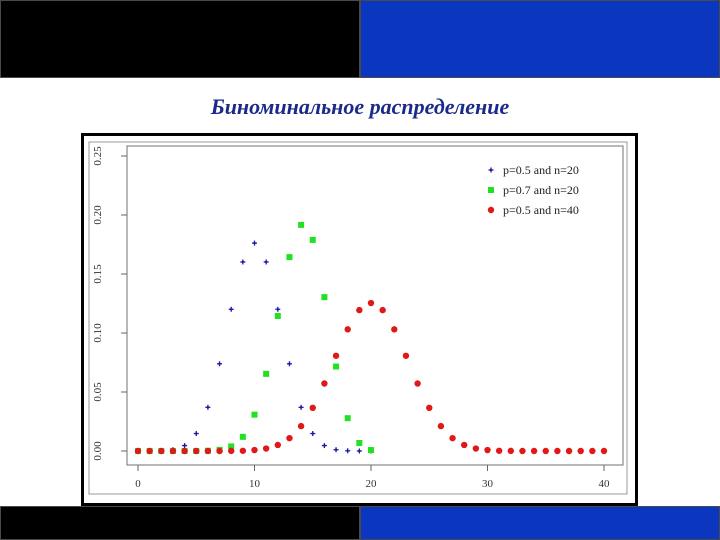  What do you see at coordinates (180, 523) in the screenshot?
I see `footer-band-dark` at bounding box center [180, 523].